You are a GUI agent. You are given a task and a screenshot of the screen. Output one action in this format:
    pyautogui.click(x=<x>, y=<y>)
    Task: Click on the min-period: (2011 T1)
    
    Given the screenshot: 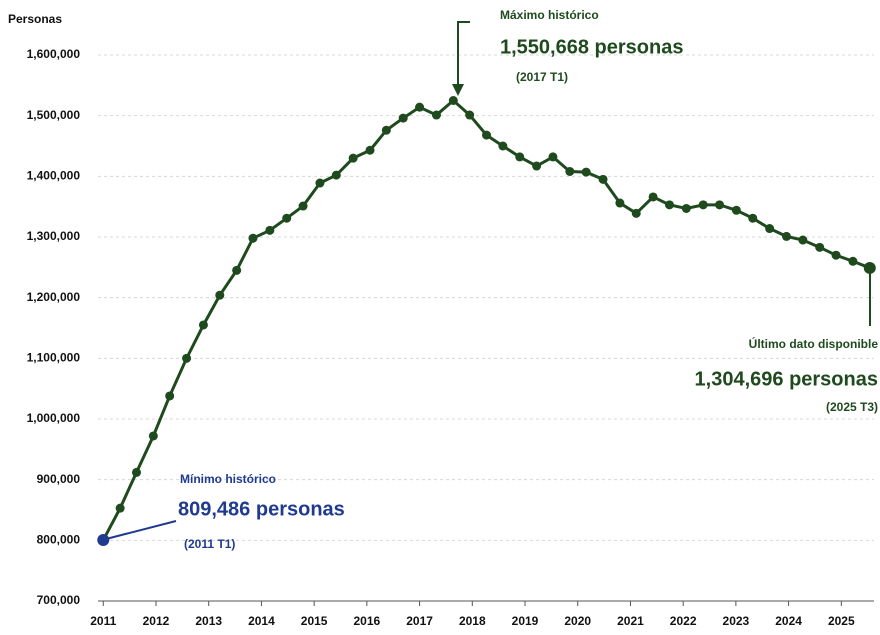 What is the action you would take?
    pyautogui.click(x=209, y=544)
    